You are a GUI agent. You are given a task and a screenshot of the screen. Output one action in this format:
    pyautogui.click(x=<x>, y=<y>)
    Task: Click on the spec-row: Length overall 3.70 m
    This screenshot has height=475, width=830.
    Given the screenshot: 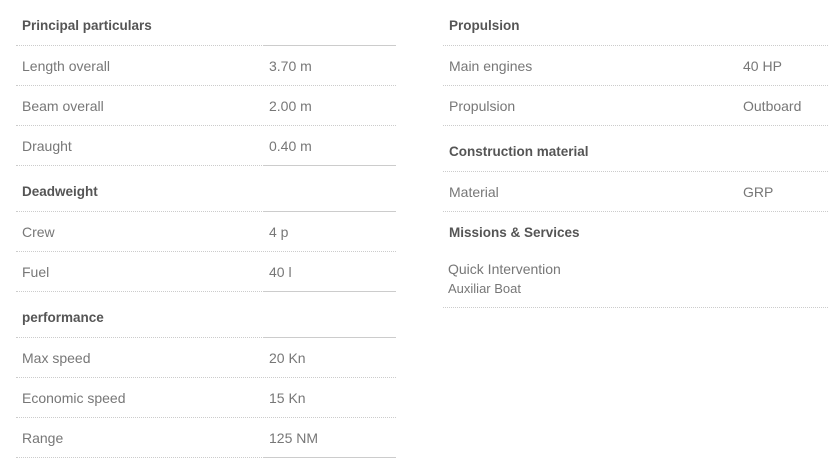 What is the action you would take?
    pyautogui.click(x=206, y=66)
    